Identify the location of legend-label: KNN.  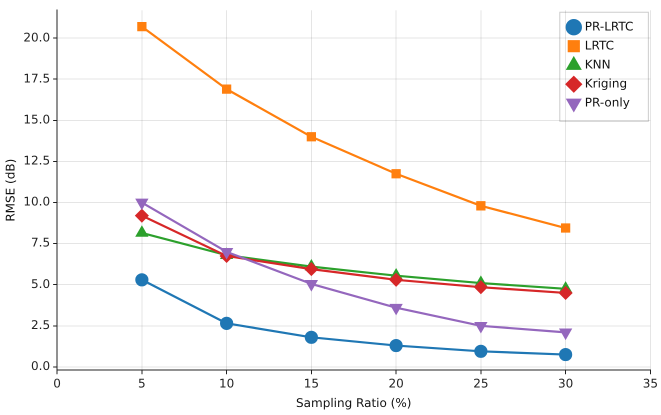
(597, 64).